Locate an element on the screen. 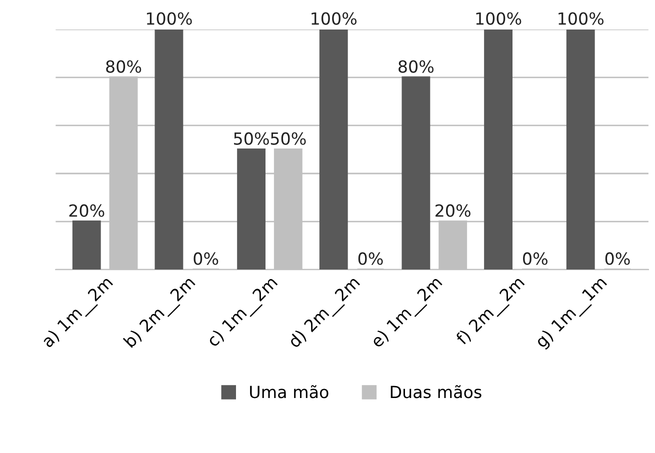 The image size is (655, 453). legend-label: Uma mão is located at coordinates (289, 391).